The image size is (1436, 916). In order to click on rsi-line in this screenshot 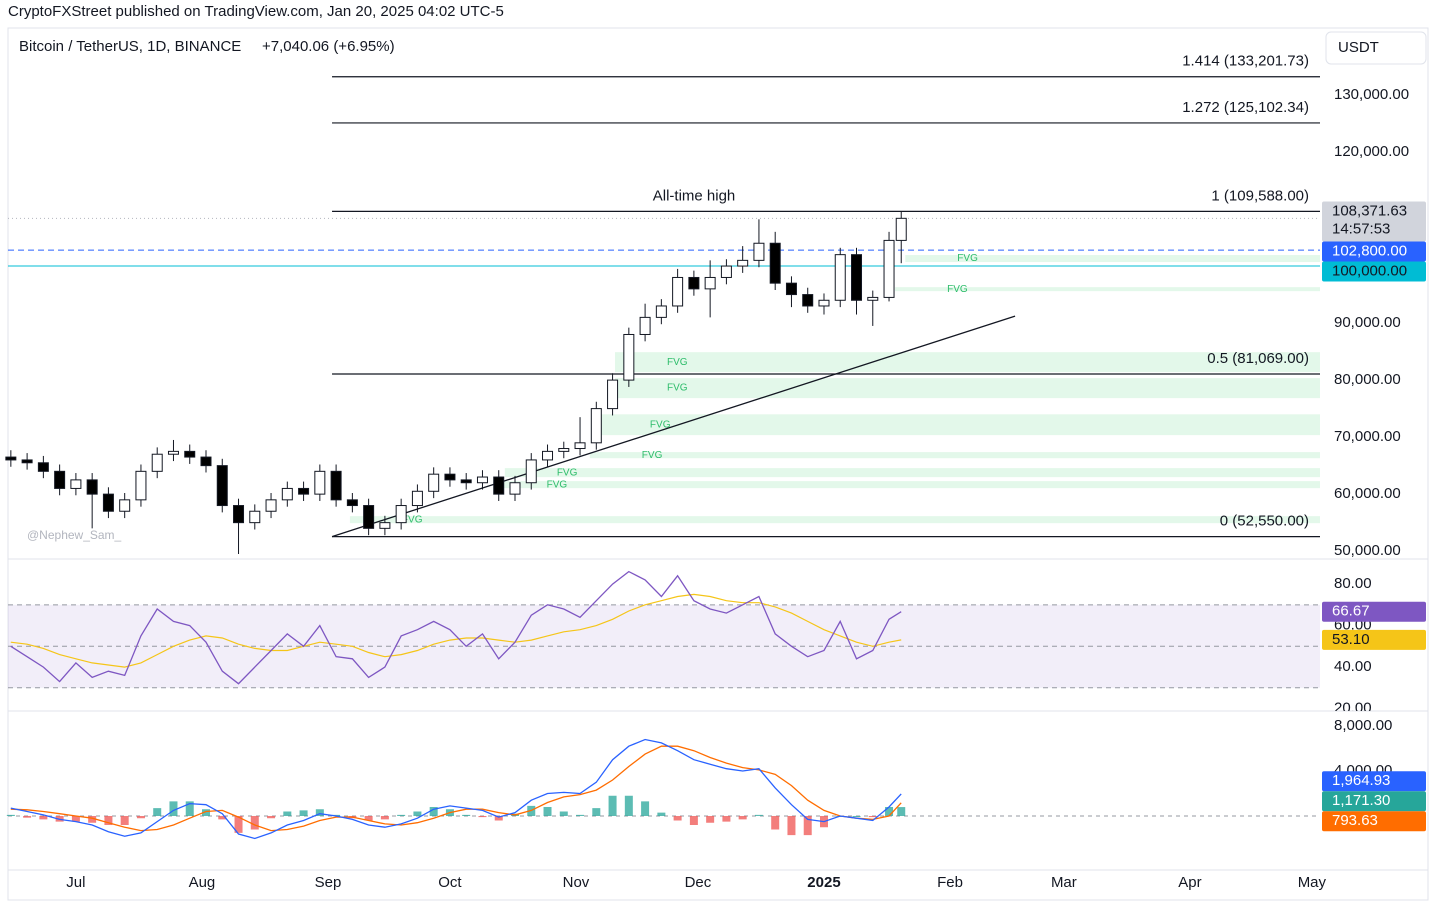, I will do `click(456, 627)`.